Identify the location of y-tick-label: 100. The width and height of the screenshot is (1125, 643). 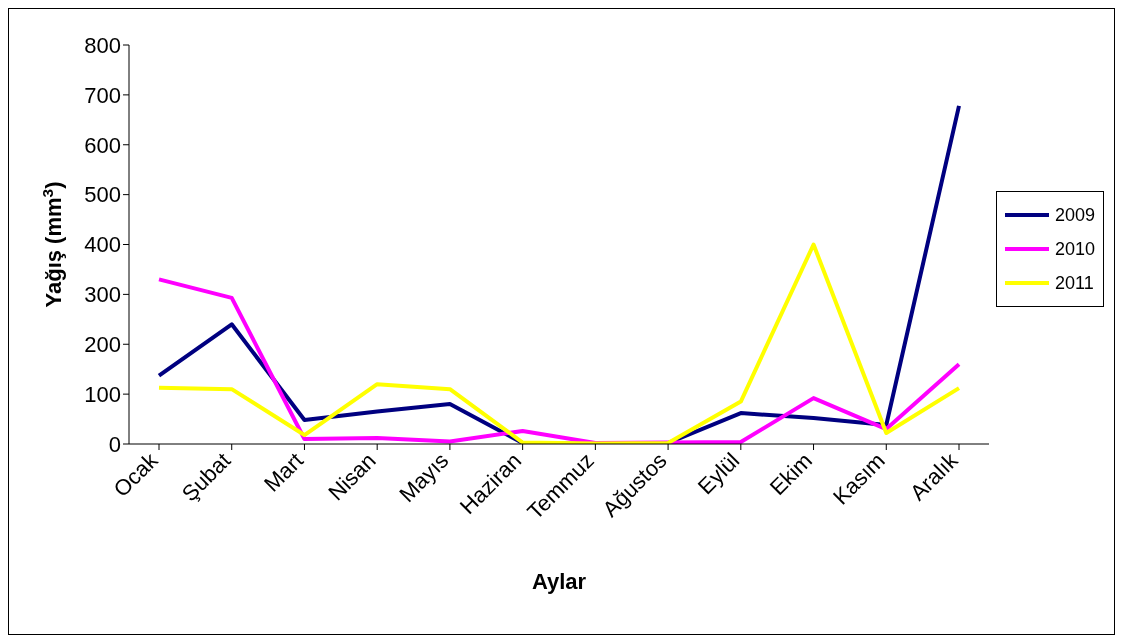
(102, 394).